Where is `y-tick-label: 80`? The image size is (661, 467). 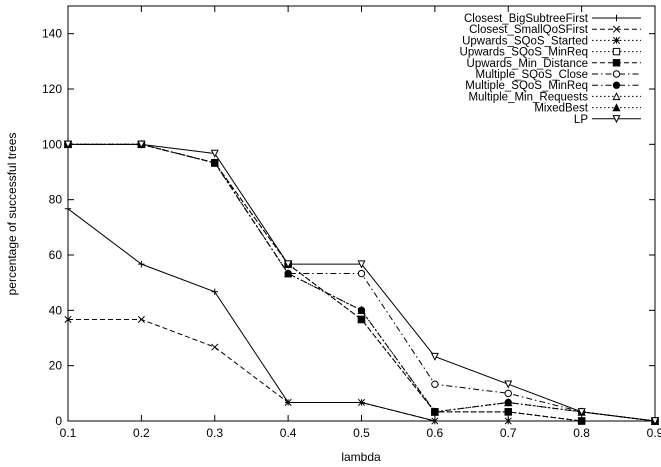 y-tick-label: 80 is located at coordinates (56, 200).